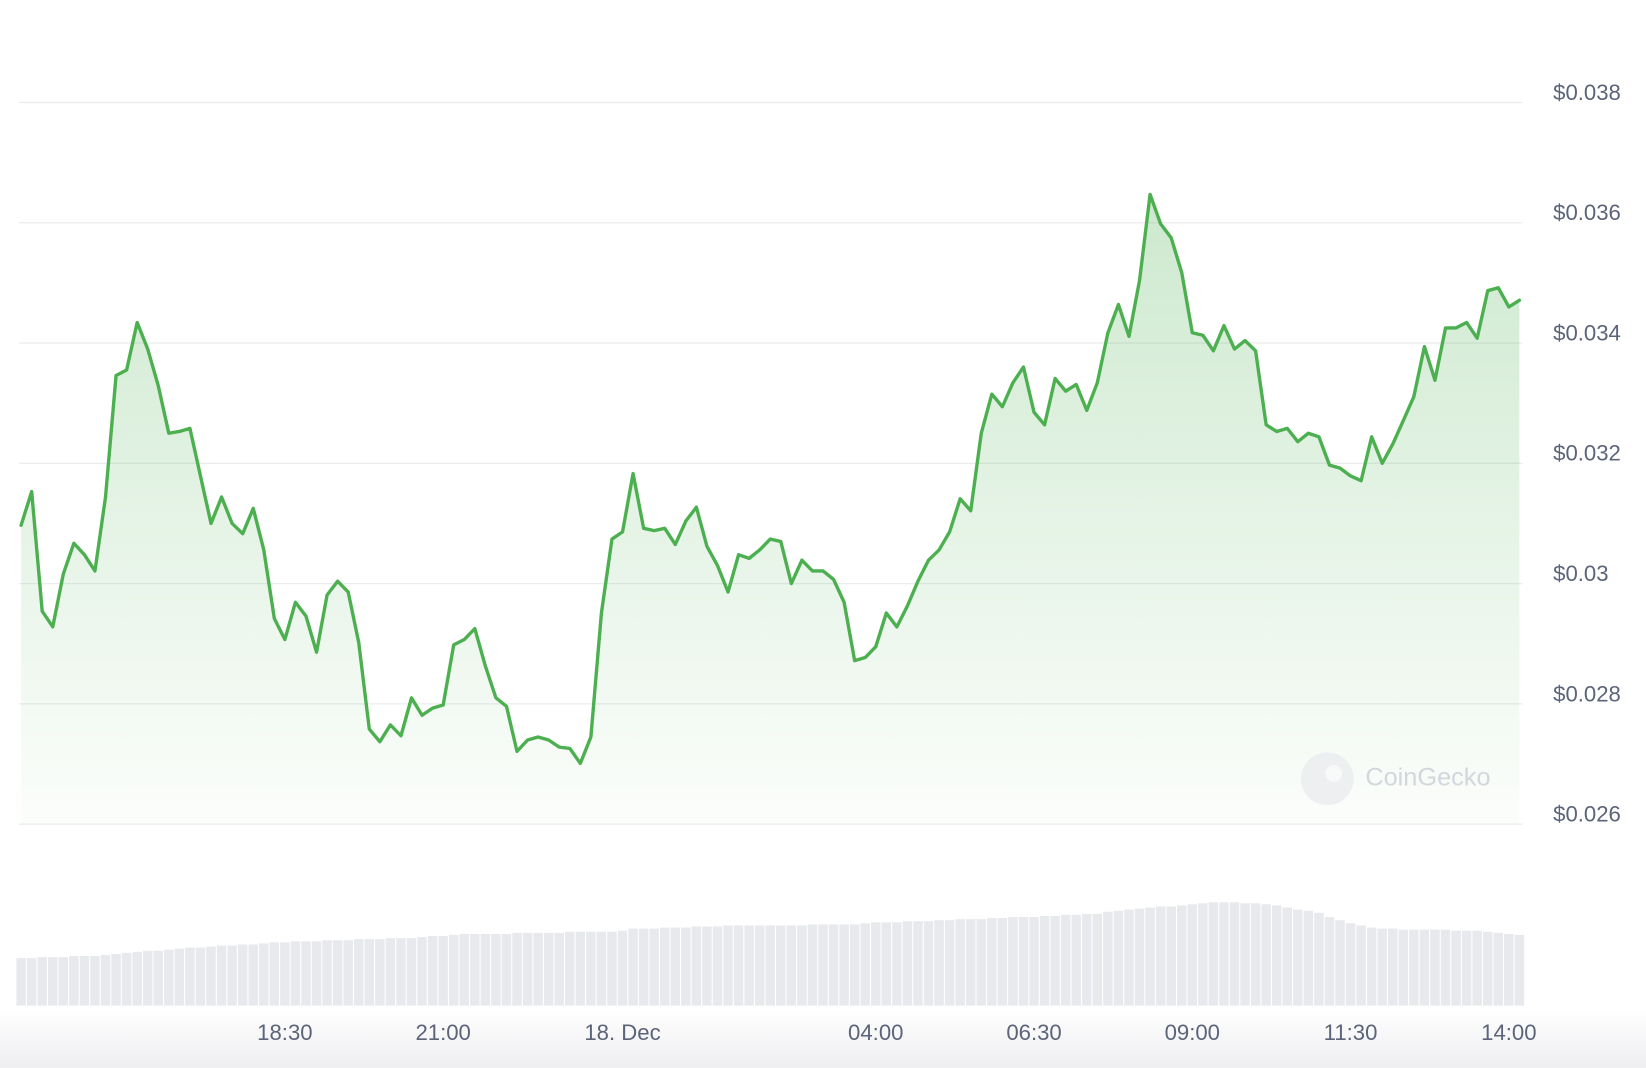 The height and width of the screenshot is (1068, 1646). I want to click on x-tick-label: 18. Dec, so click(622, 1032).